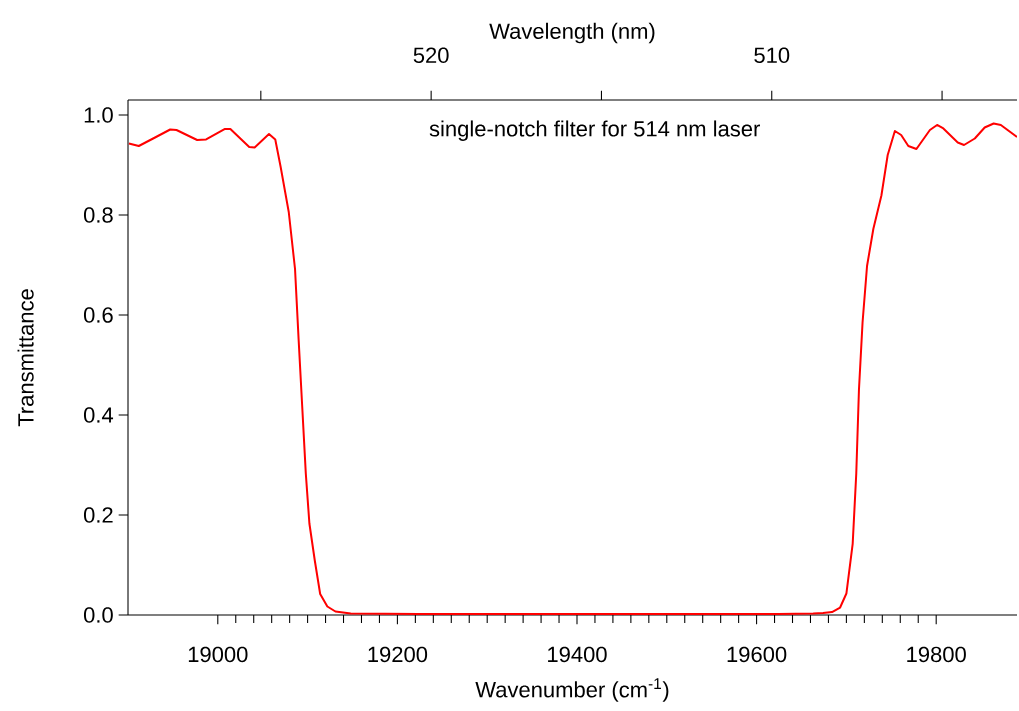 Image resolution: width=1019 pixels, height=711 pixels. What do you see at coordinates (936, 654) in the screenshot?
I see `x-tick-label: 19800` at bounding box center [936, 654].